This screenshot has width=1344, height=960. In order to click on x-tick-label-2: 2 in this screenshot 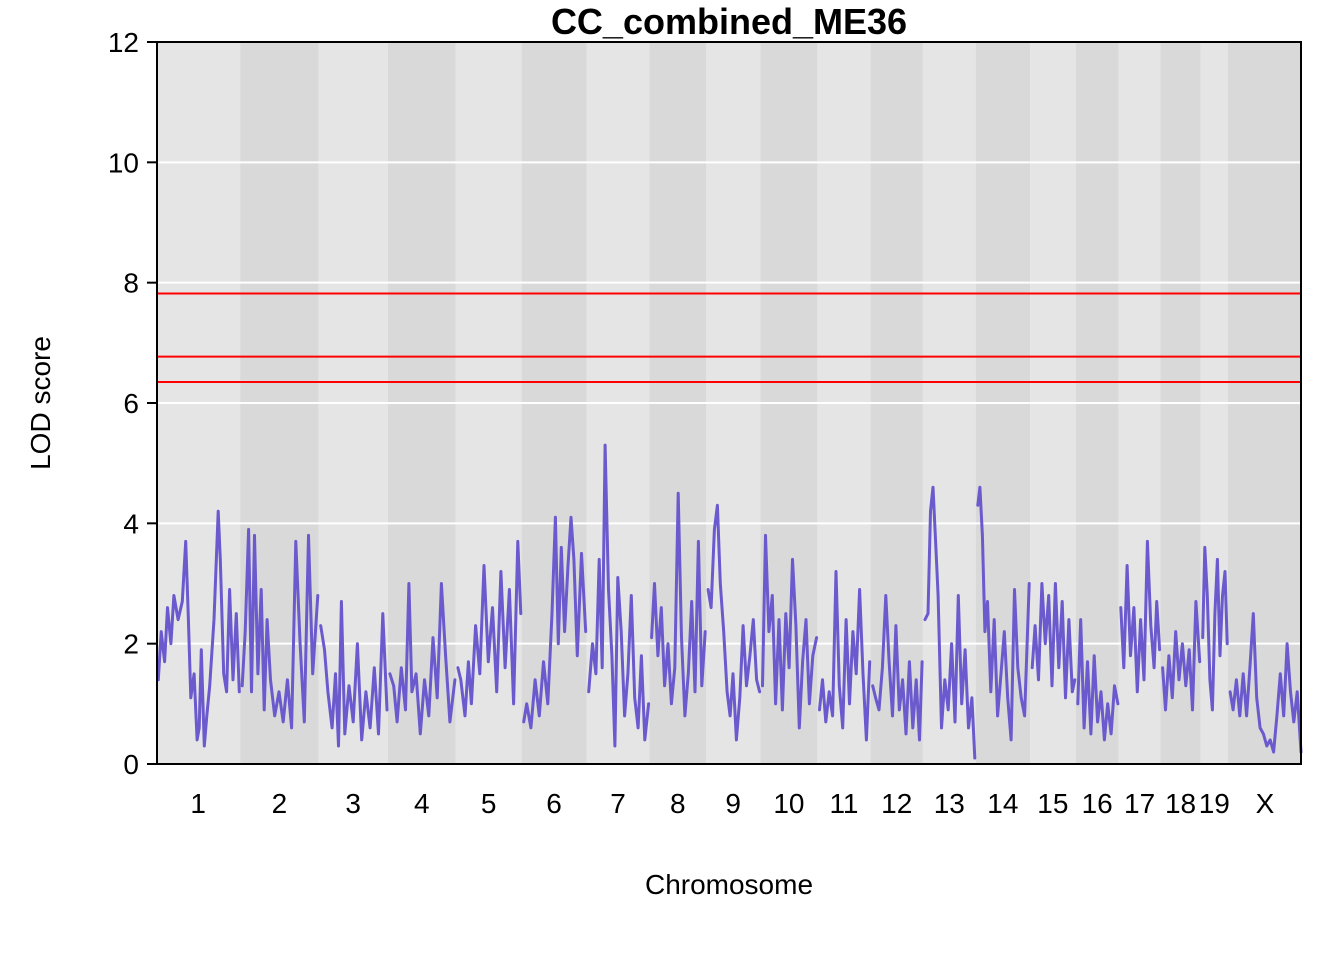, I will do `click(280, 803)`.